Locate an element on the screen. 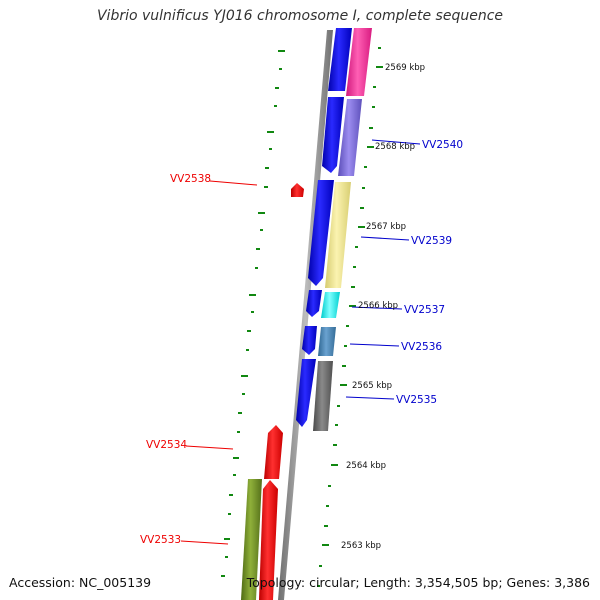  tick-label: 2569 kbp is located at coordinates (405, 68).